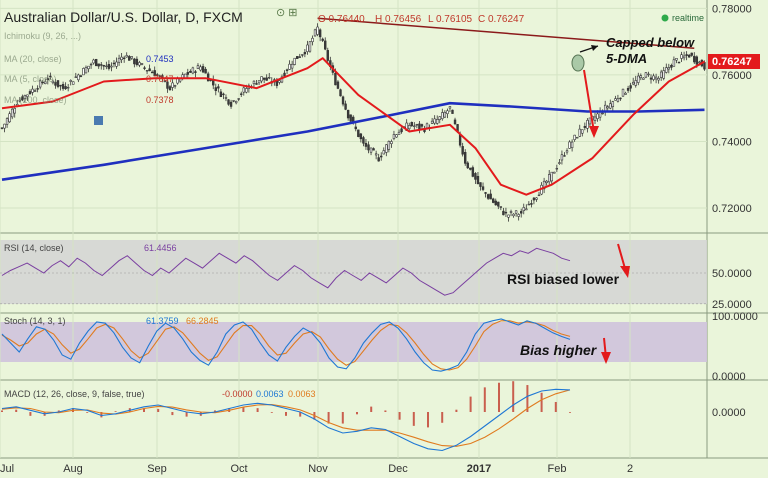 The image size is (768, 478). I want to click on macd-signal-line, so click(286, 418).